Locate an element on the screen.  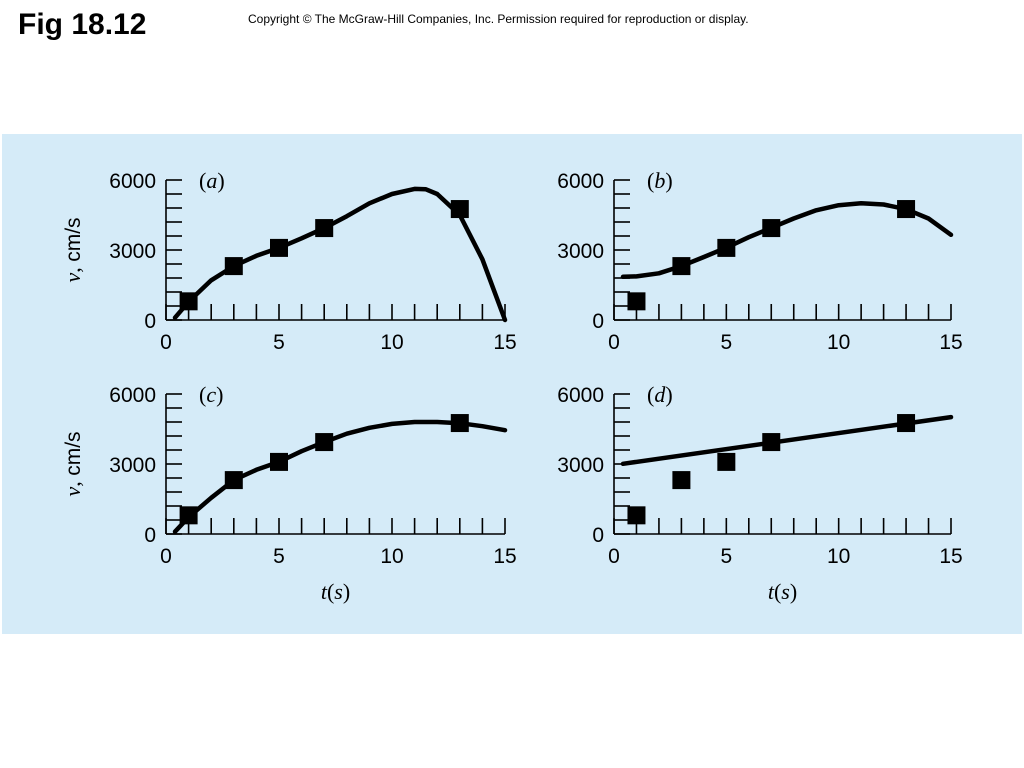
slide-title: Fig 18.12 is located at coordinates (82, 24).